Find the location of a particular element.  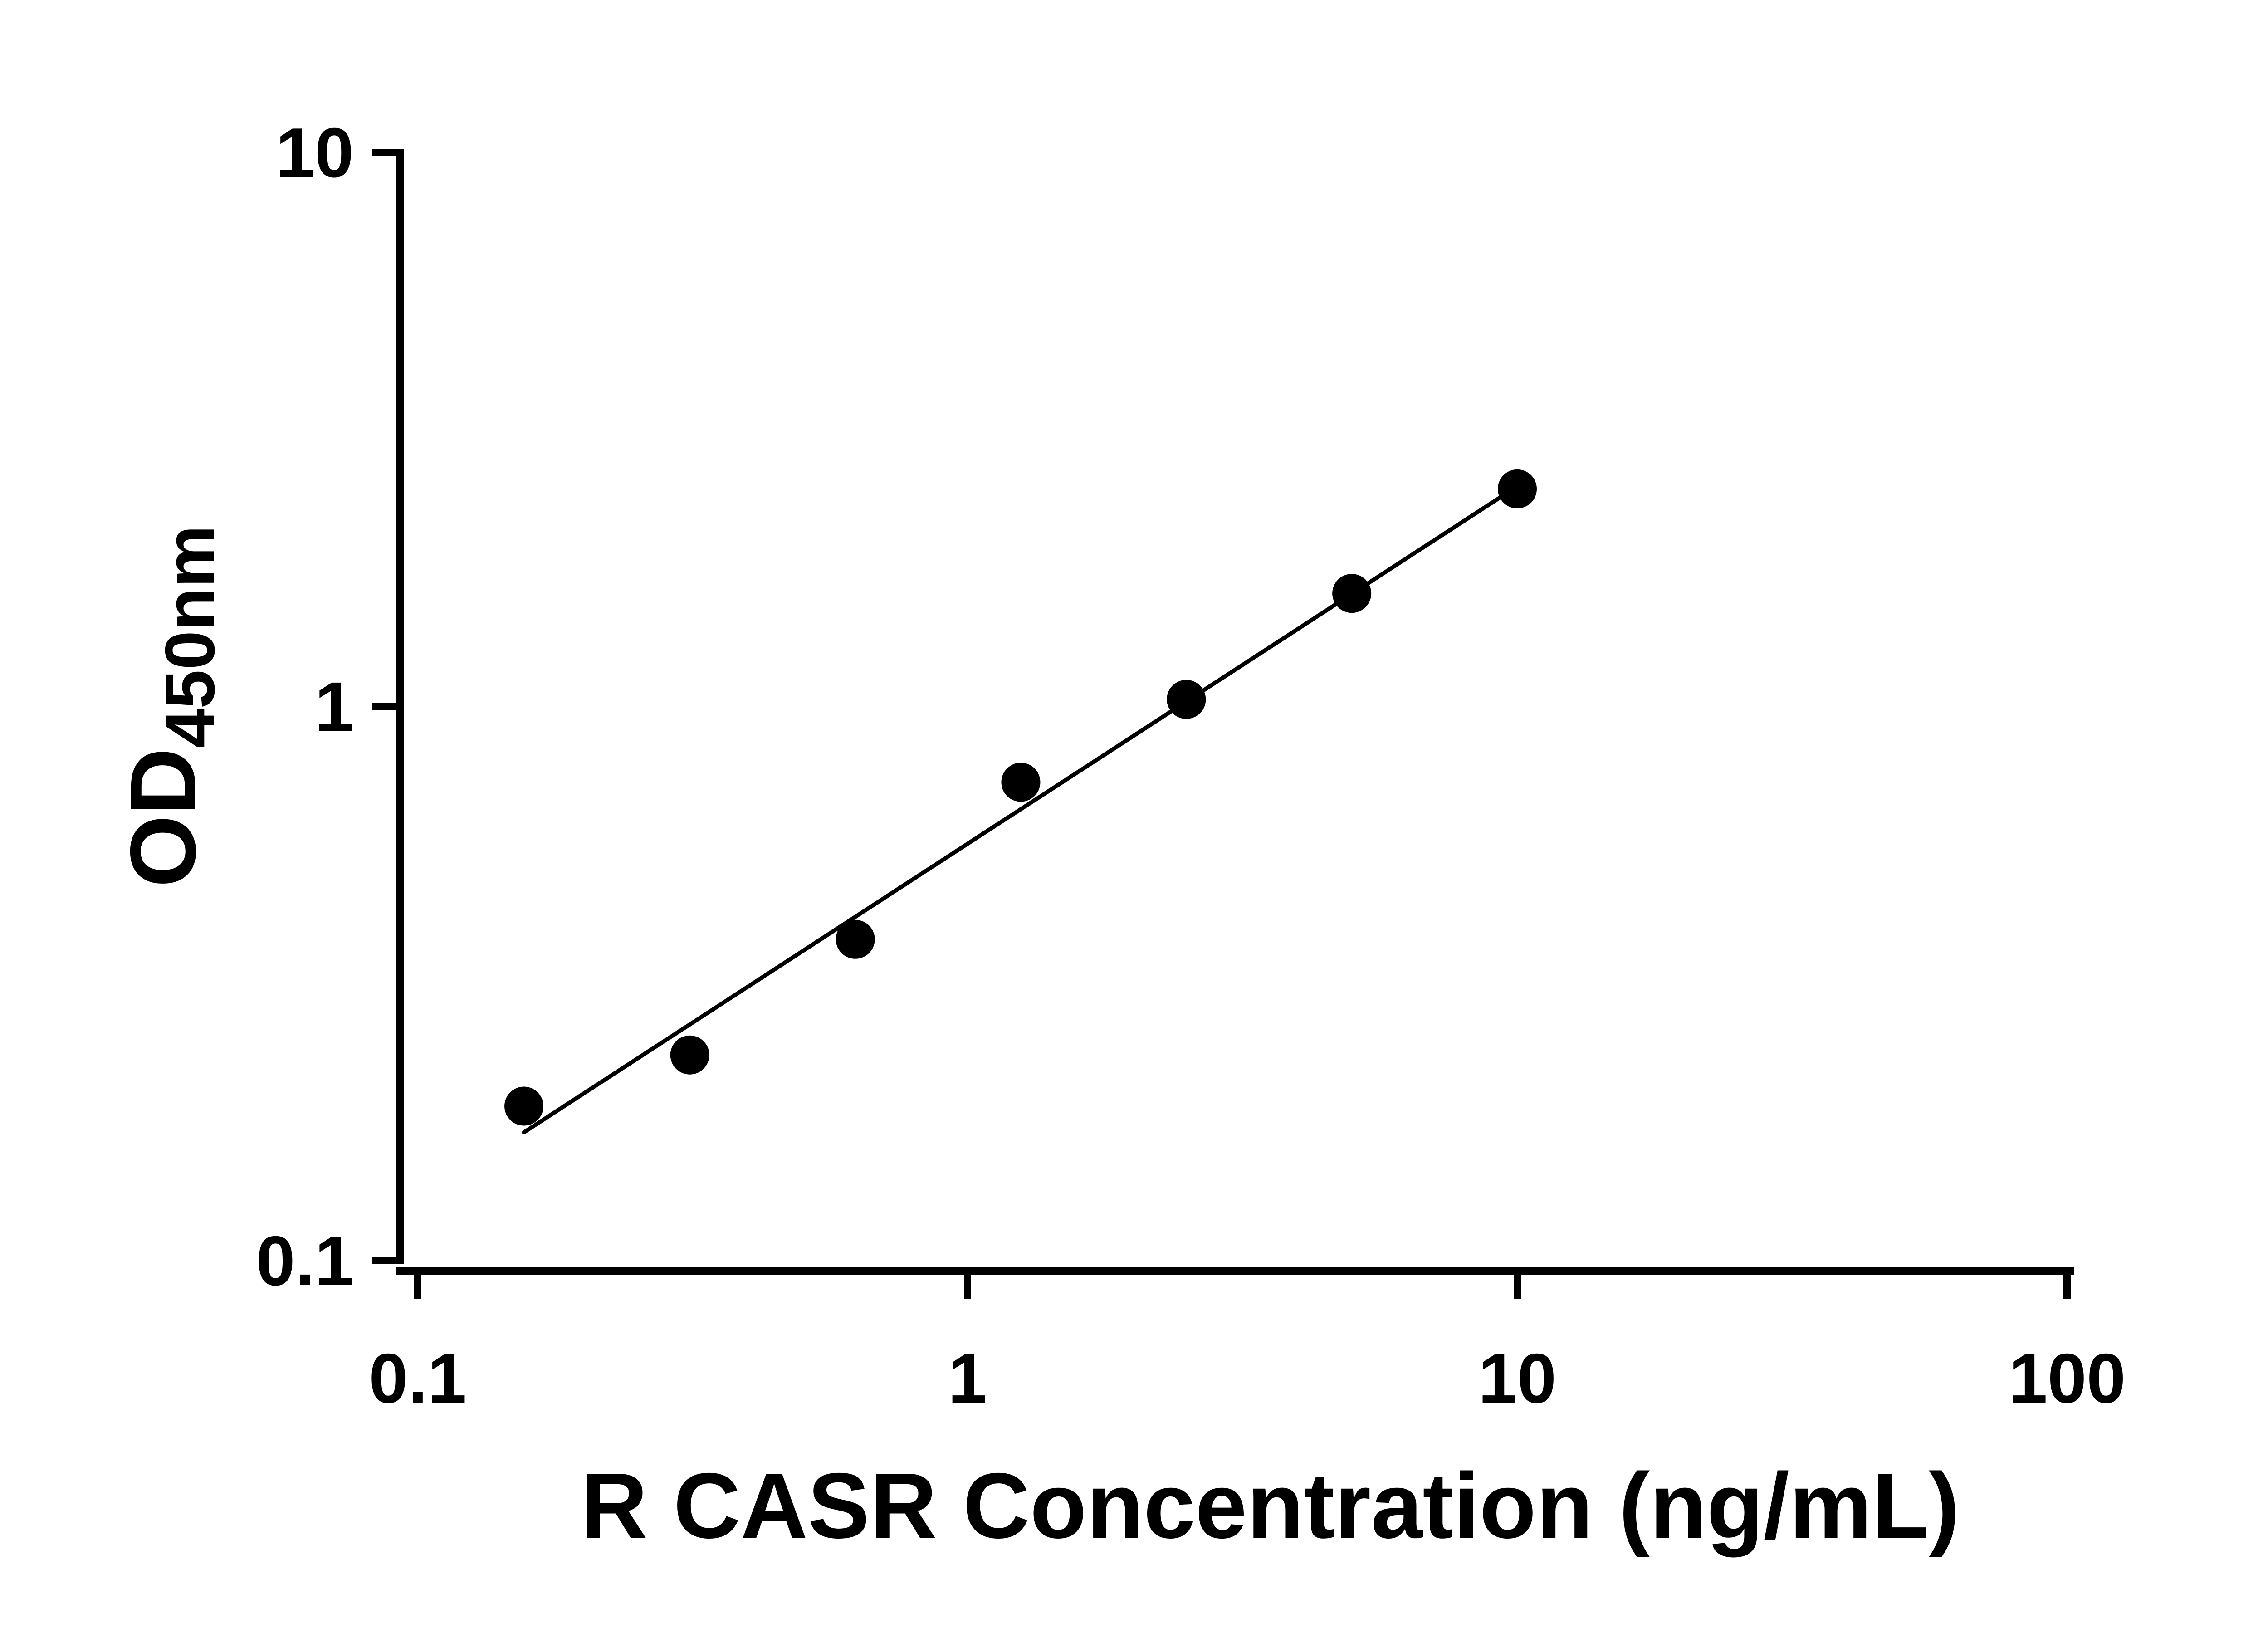

x-tick-label: 1 is located at coordinates (967, 1378).